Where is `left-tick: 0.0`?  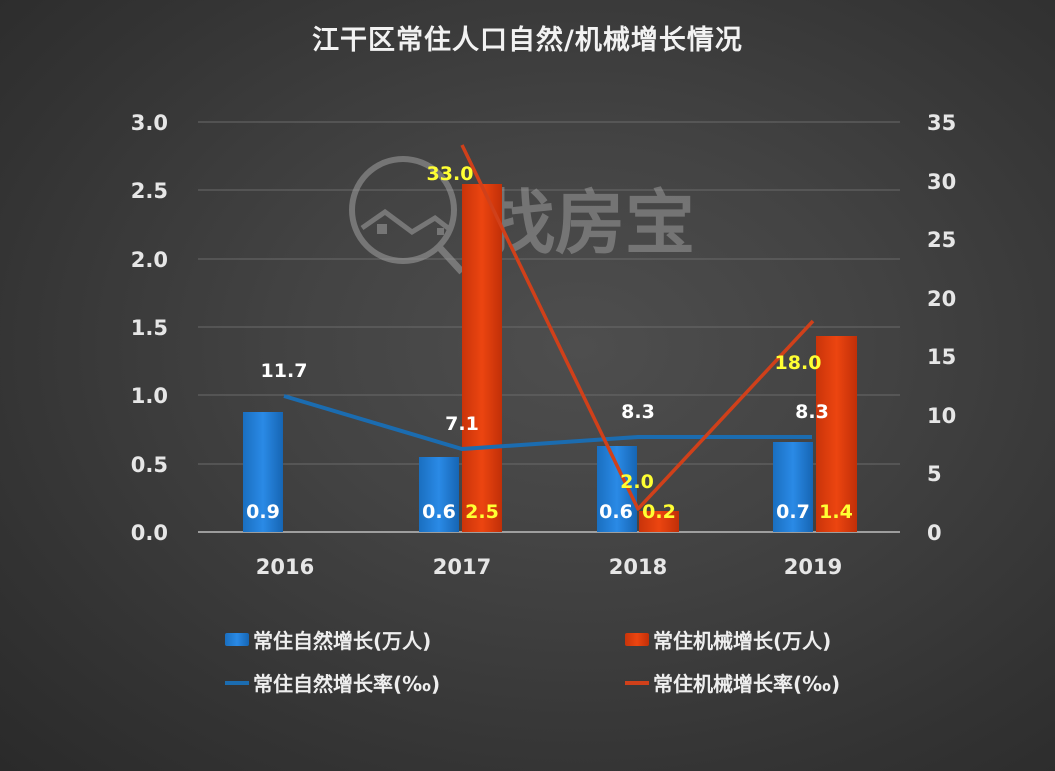 left-tick: 0.0 is located at coordinates (149, 533).